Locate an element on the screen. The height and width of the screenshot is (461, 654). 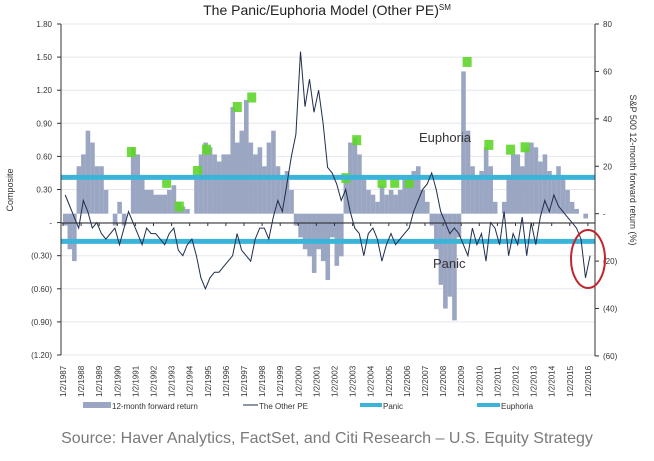
left-tick-label: (1.20) is located at coordinates (41, 355).